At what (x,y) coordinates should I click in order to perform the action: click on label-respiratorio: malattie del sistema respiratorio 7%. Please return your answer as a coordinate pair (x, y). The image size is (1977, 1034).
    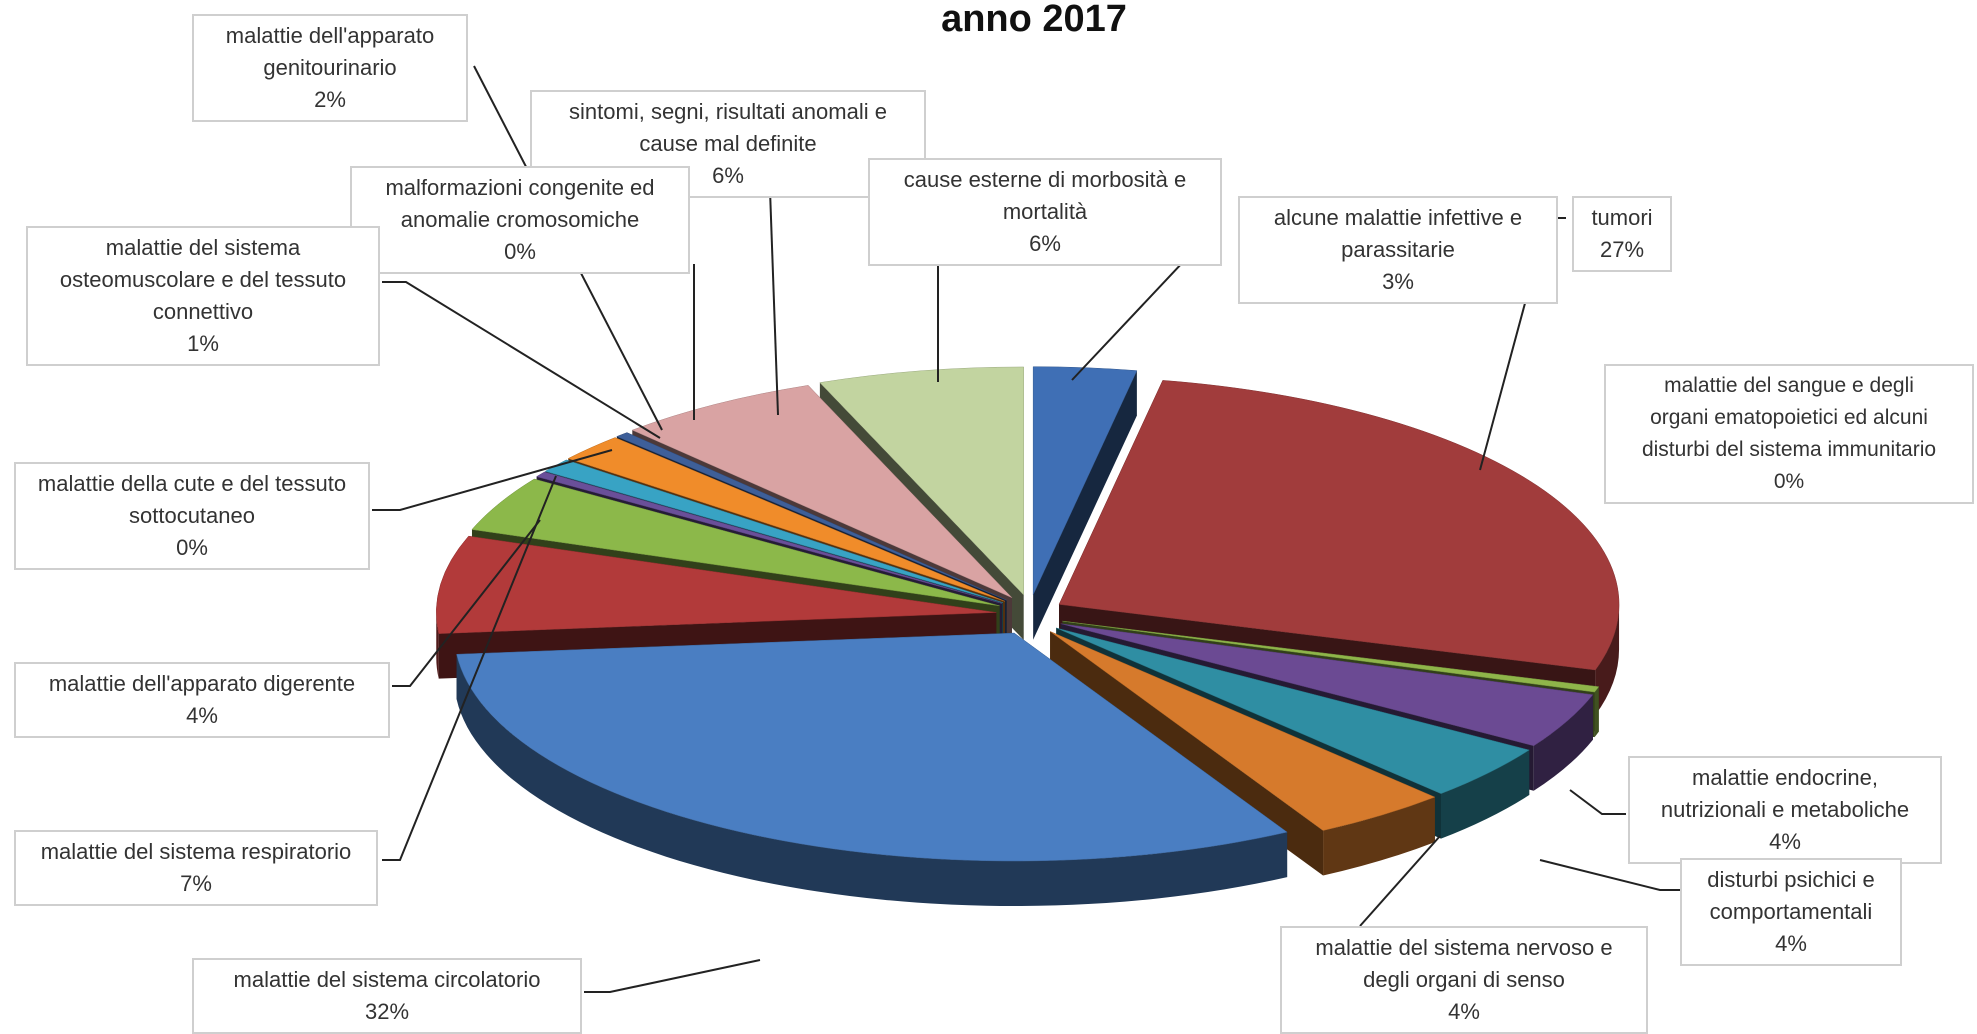
    Looking at the image, I should click on (196, 868).